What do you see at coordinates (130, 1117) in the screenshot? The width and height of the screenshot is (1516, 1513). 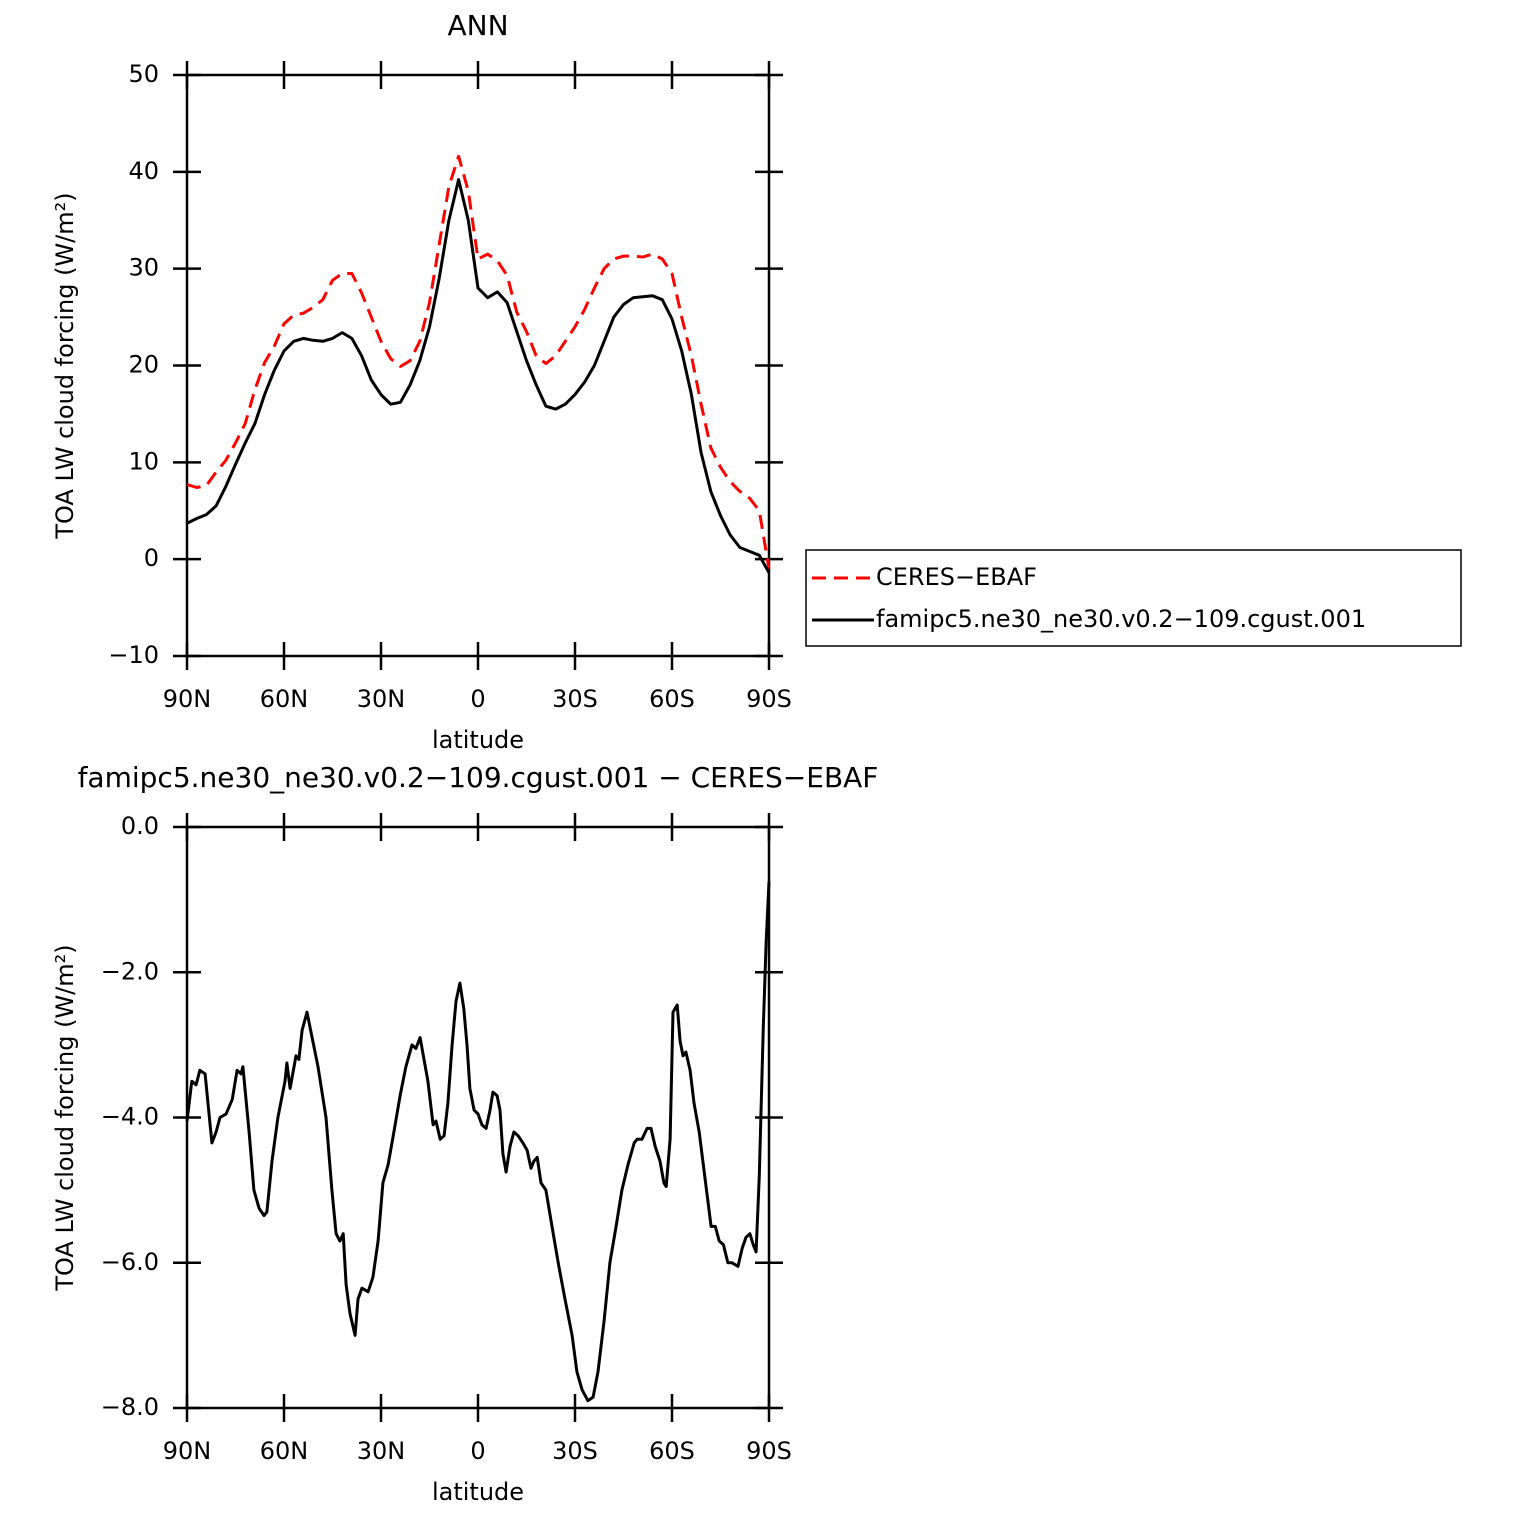 I see `y-tick-label: −4.0` at bounding box center [130, 1117].